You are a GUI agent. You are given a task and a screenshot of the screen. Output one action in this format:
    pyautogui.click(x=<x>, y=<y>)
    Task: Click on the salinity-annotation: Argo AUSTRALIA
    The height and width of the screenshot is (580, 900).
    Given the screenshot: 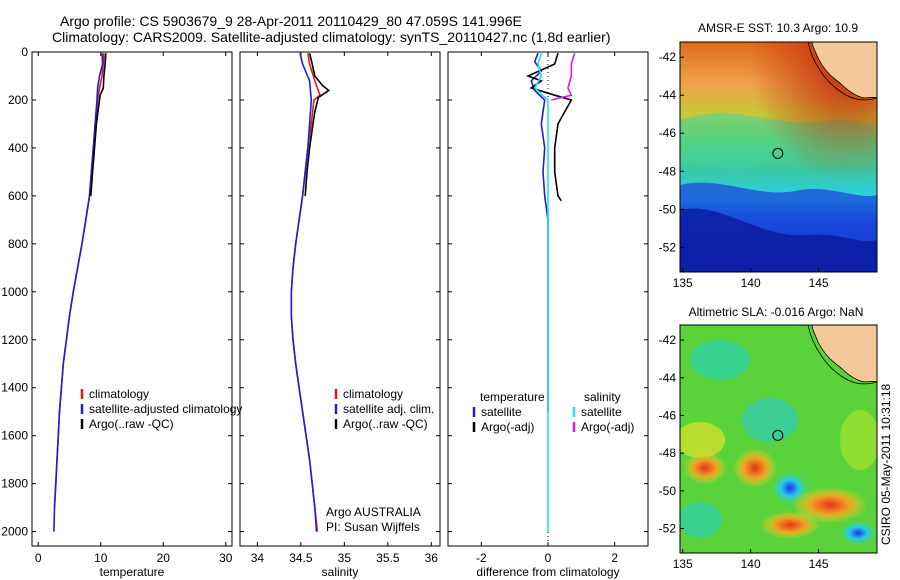 What is the action you would take?
    pyautogui.click(x=373, y=512)
    